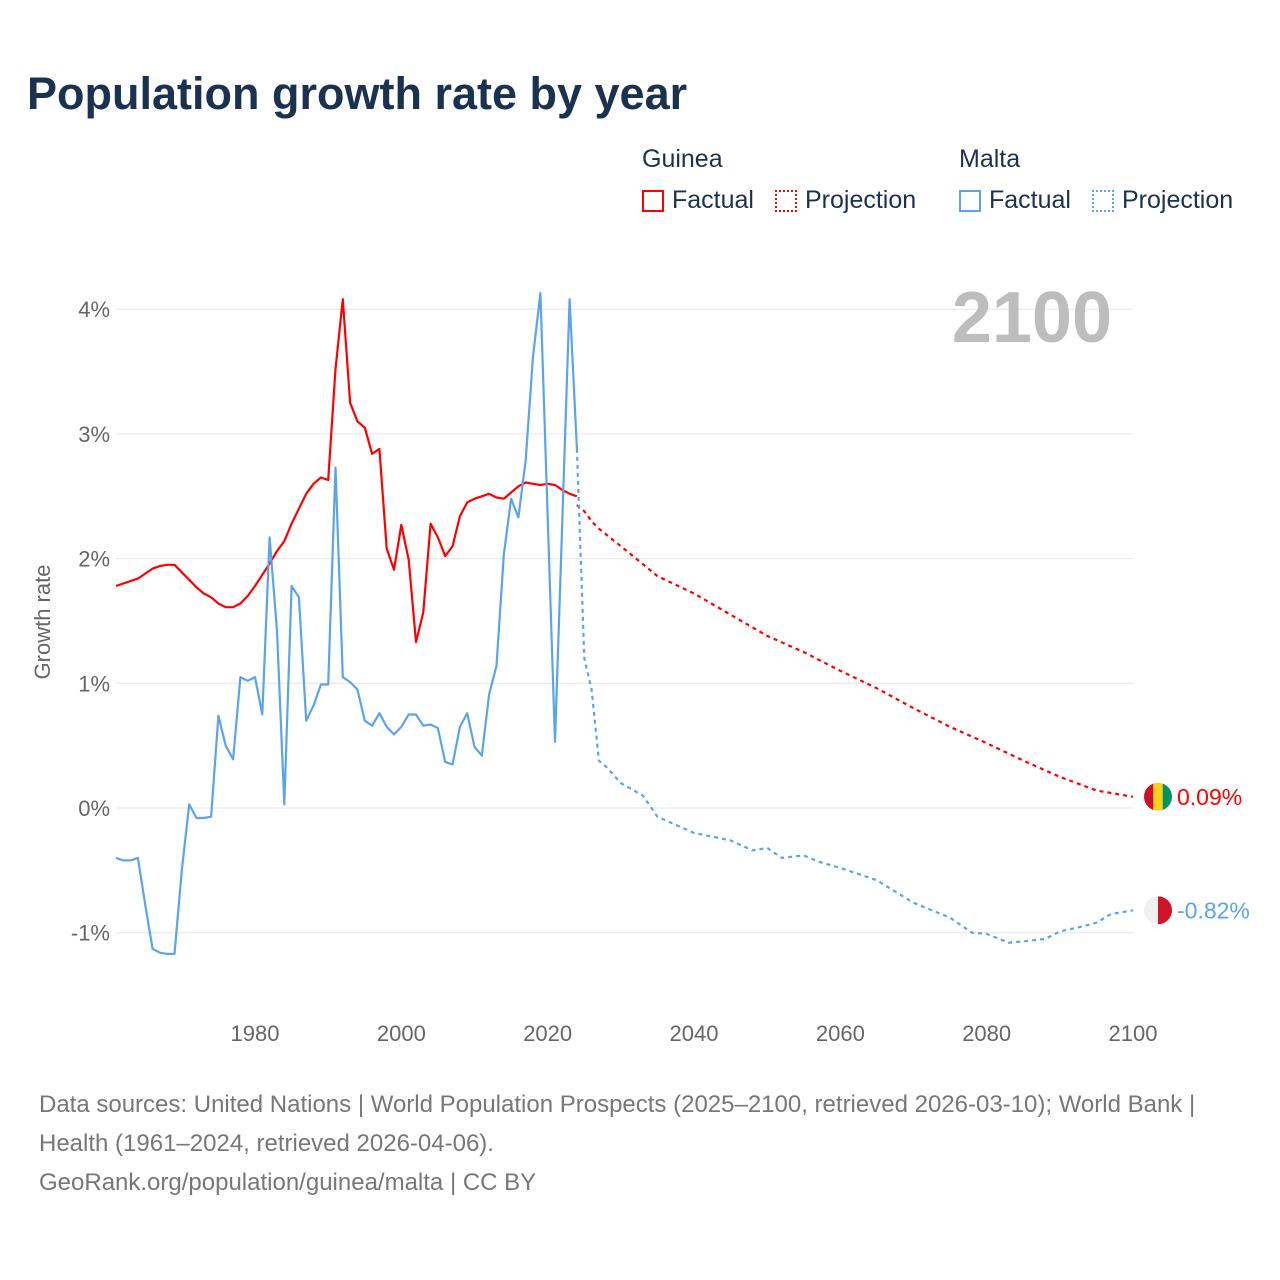 Image resolution: width=1280 pixels, height=1280 pixels. What do you see at coordinates (94, 808) in the screenshot?
I see `y-tick-label: 0%` at bounding box center [94, 808].